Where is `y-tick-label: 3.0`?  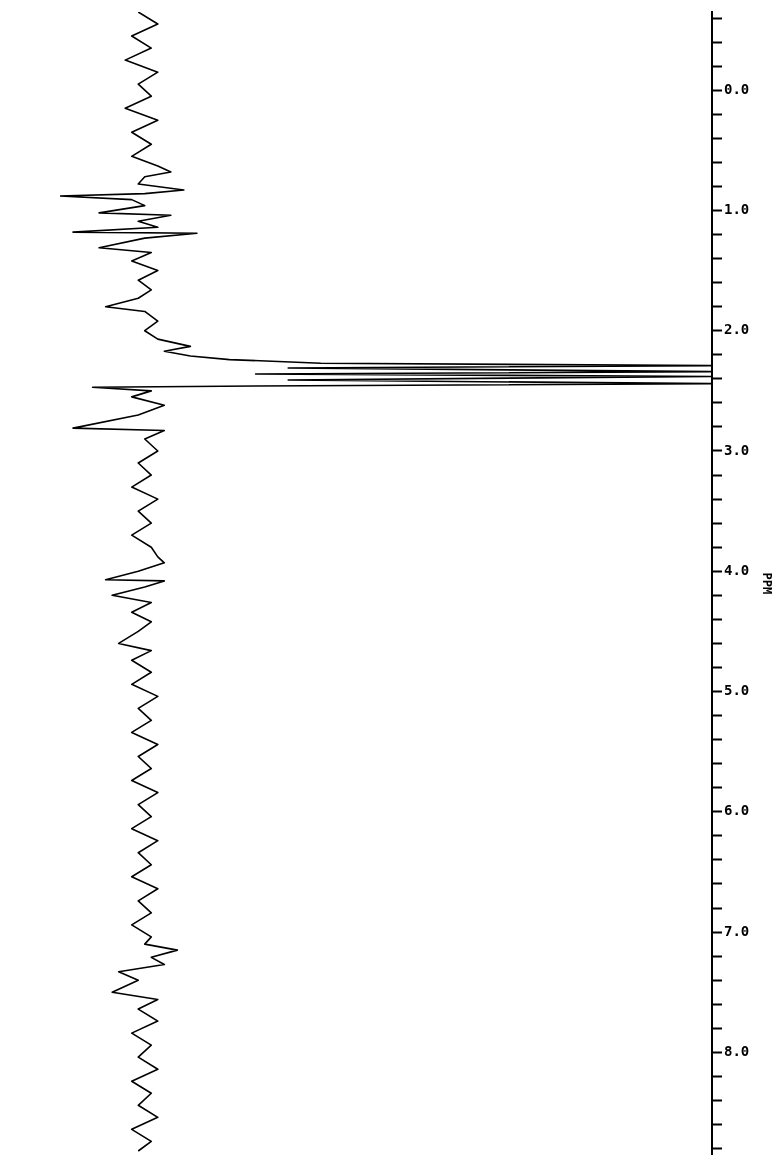
y-tick-label: 3.0 is located at coordinates (737, 449).